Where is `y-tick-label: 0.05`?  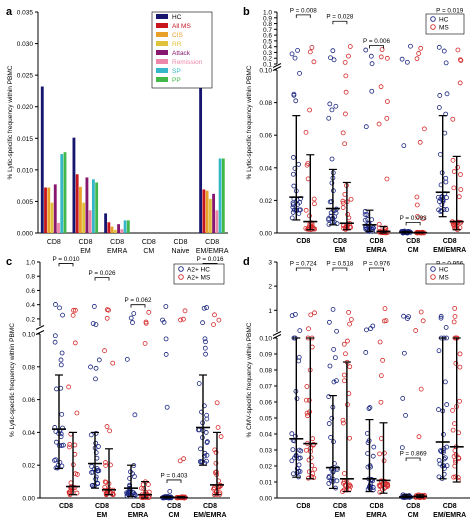
y-tick-label: 0.05 is located at coordinates (265, 419).